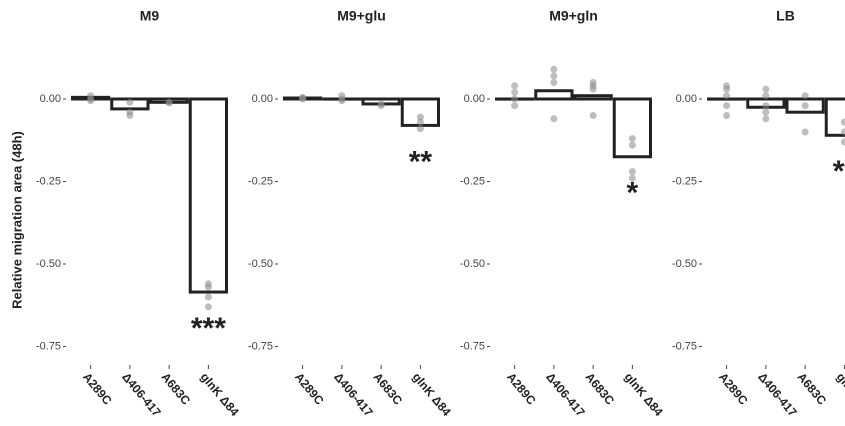  Describe the element at coordinates (573, 16) in the screenshot. I see `panel-title: M9+gln` at that location.